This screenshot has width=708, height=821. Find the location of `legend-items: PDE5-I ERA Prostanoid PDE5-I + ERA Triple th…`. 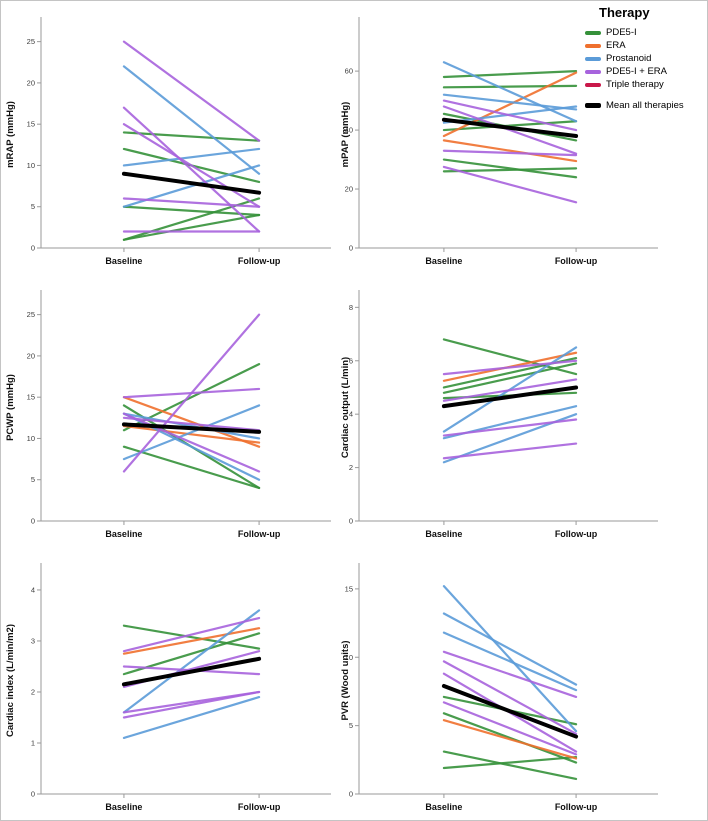

legend-items: PDE5-I ERA Prostanoid PDE5-I + ERA Triple th… is located at coordinates (644, 69).